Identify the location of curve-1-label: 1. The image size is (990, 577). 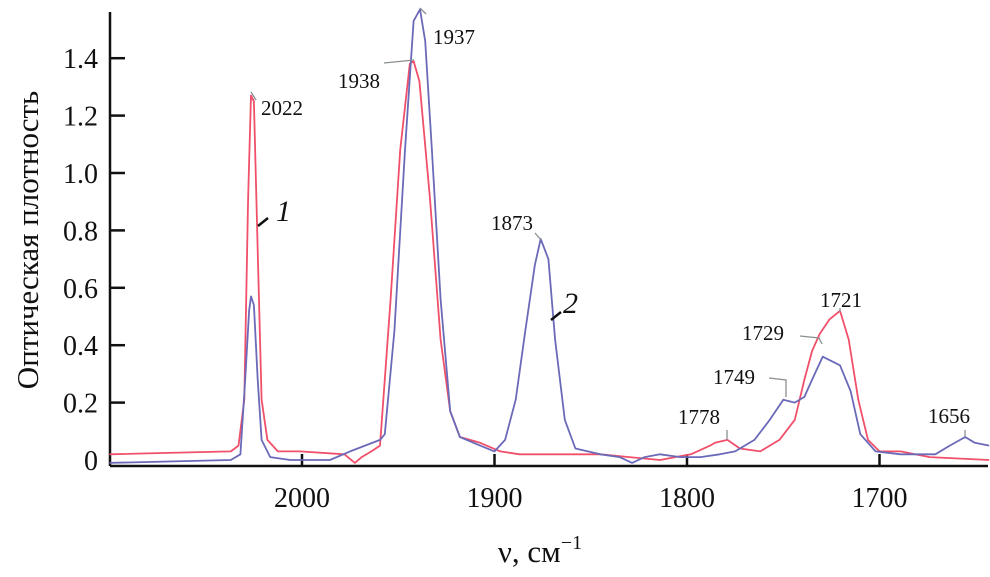
(283, 211).